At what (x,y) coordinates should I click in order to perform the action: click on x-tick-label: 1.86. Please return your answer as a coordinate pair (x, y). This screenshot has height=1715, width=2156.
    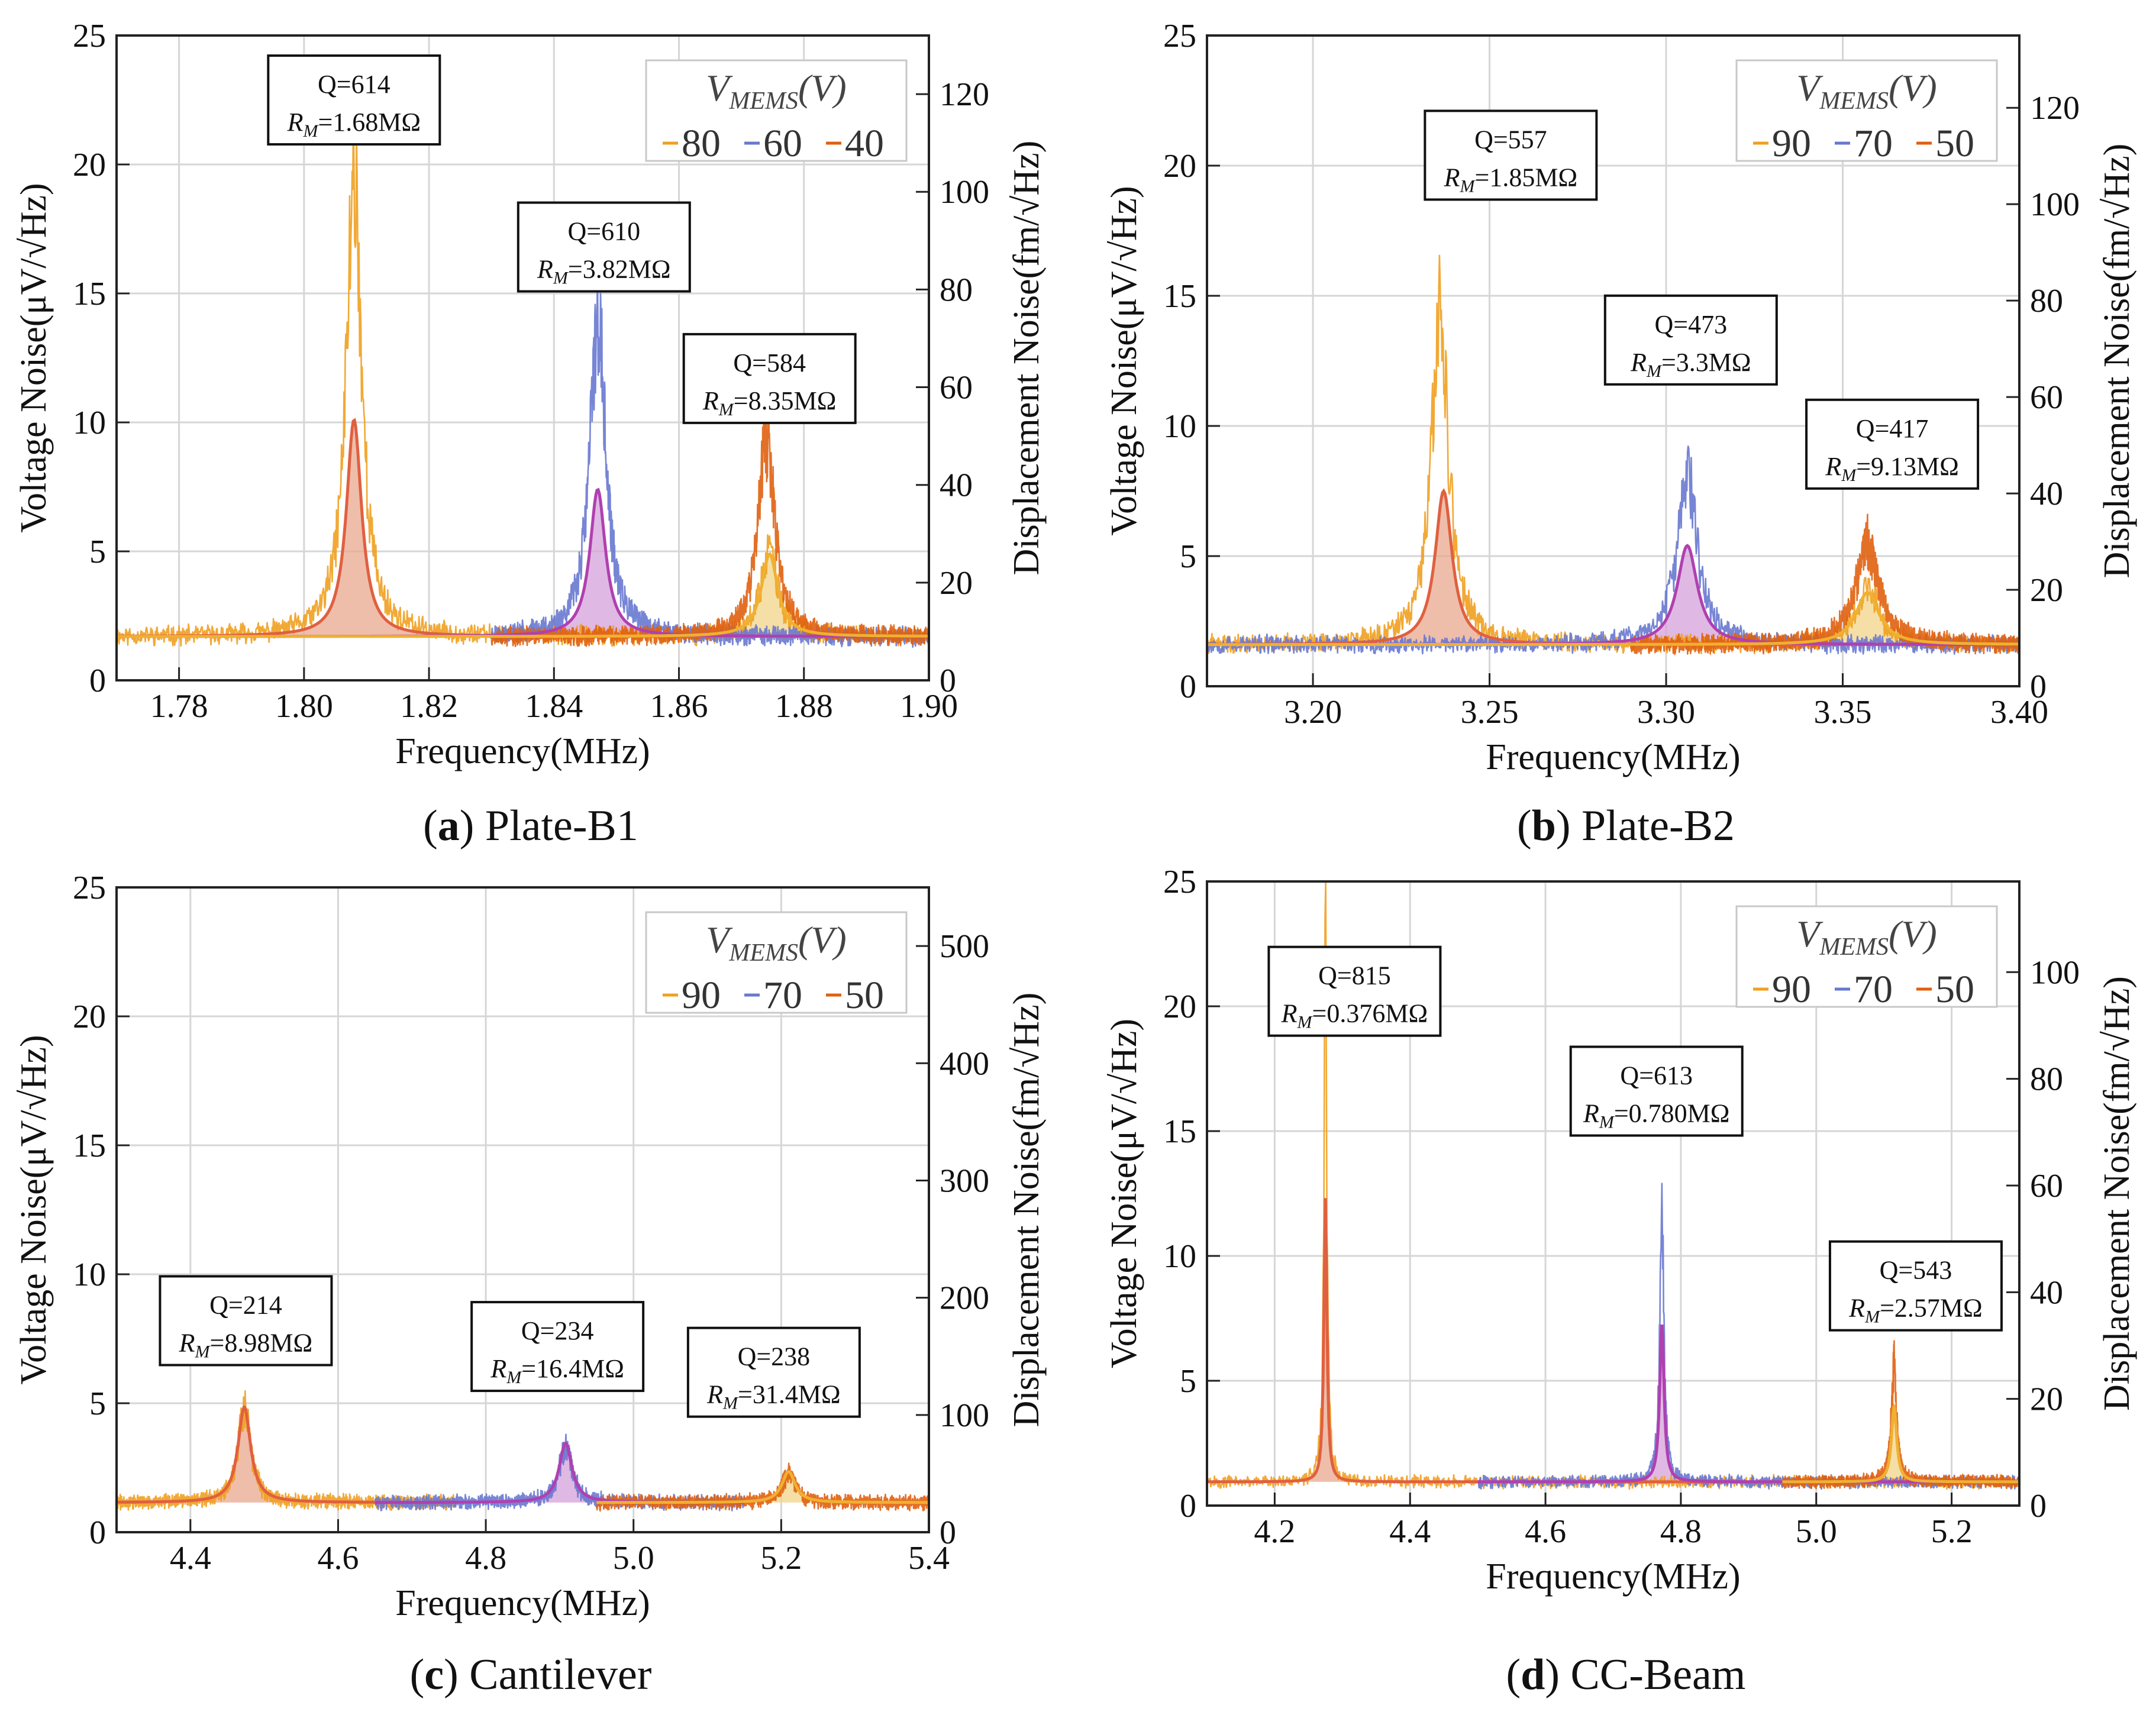
    Looking at the image, I should click on (679, 706).